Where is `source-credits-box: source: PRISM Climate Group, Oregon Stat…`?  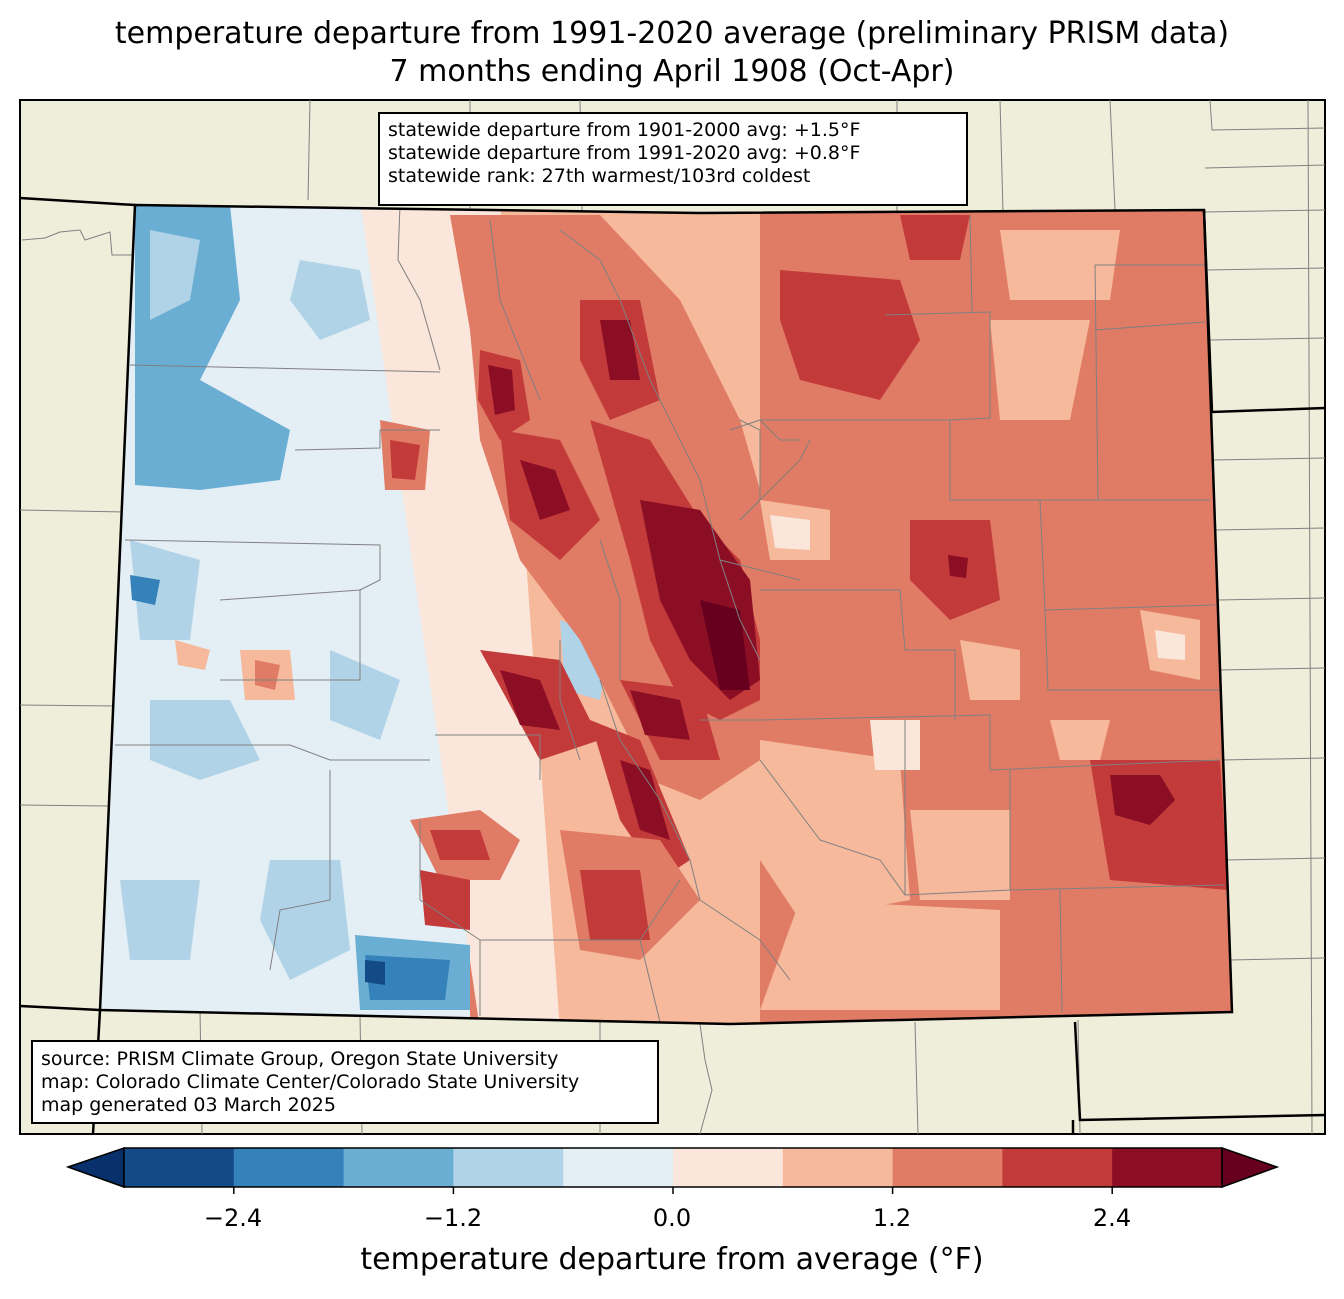
source-credits-box: source: PRISM Climate Group, Oregon Stat… is located at coordinates (345, 1082).